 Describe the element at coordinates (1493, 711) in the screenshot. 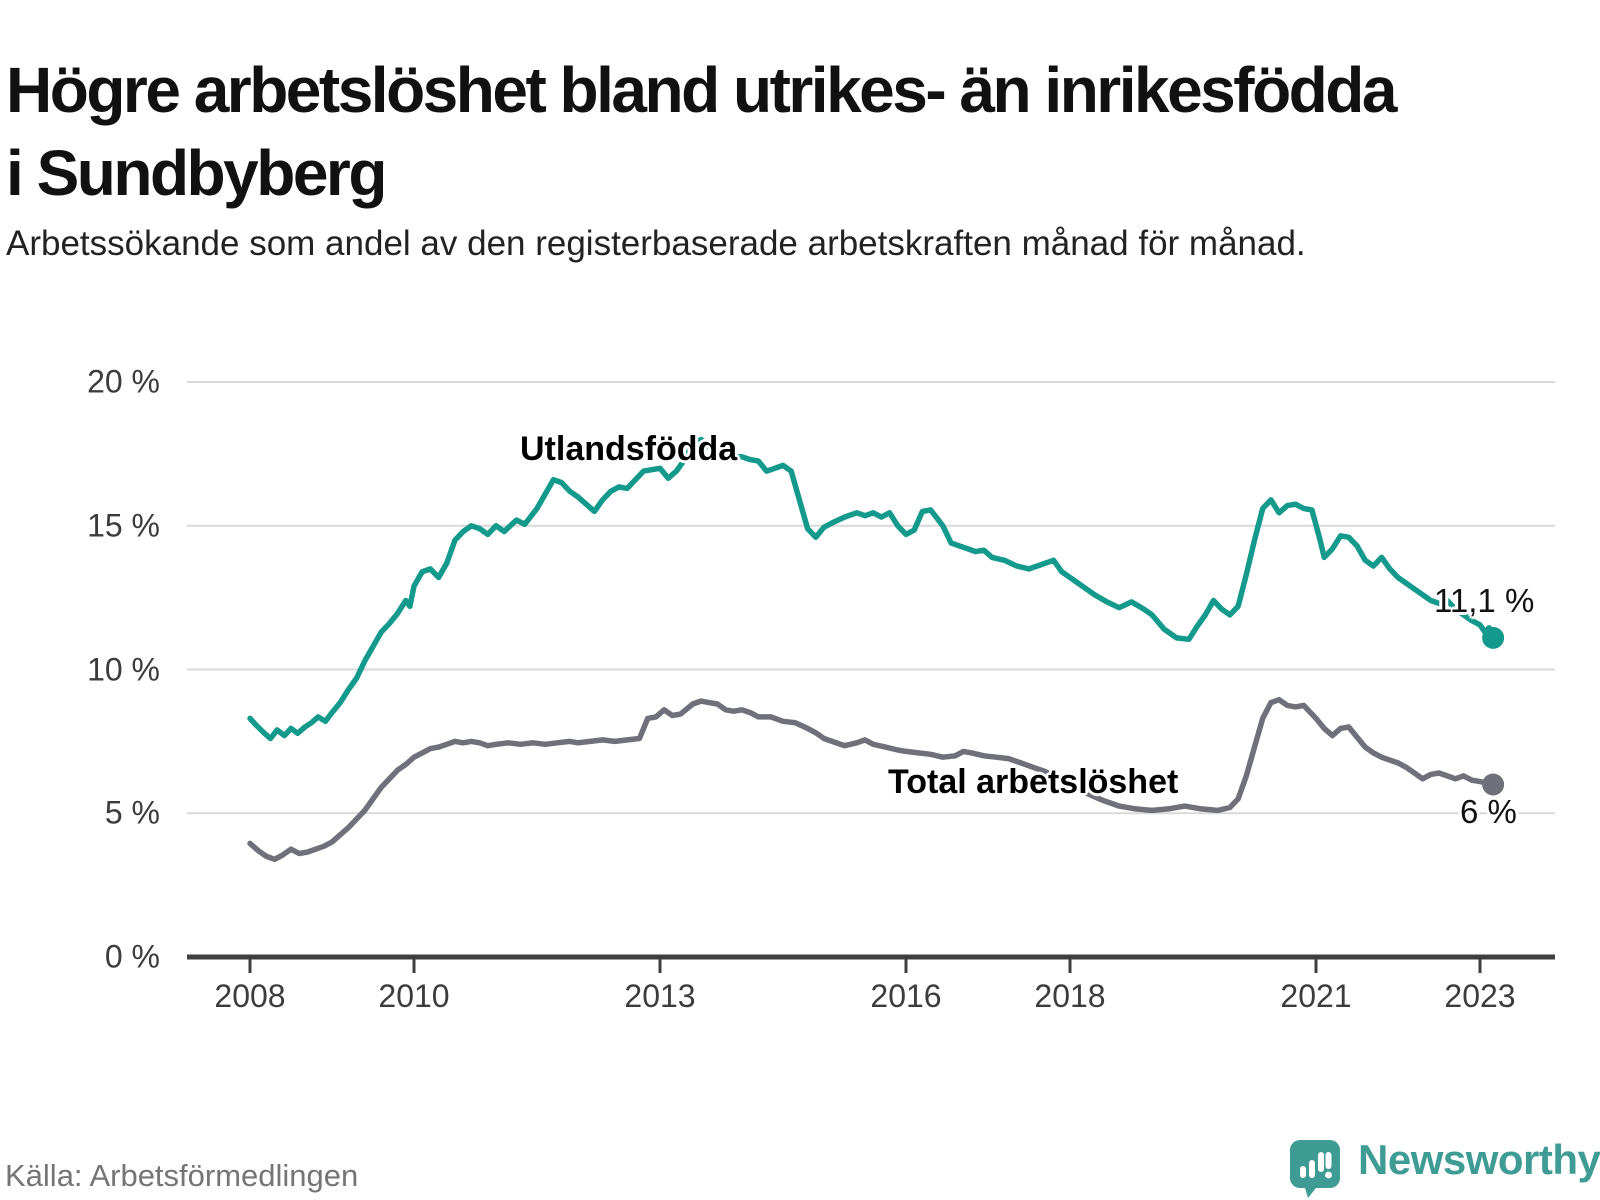

I see `series-end-dots` at that location.